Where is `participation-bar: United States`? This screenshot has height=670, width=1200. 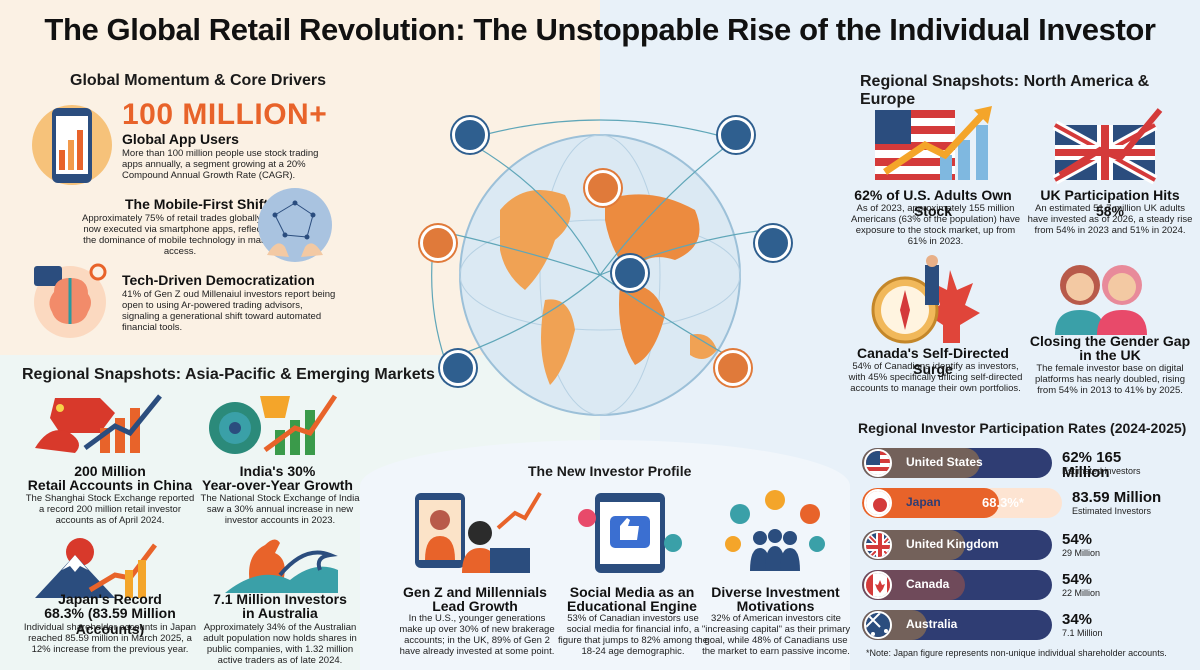
participation-bar: United States is located at coordinates (957, 463).